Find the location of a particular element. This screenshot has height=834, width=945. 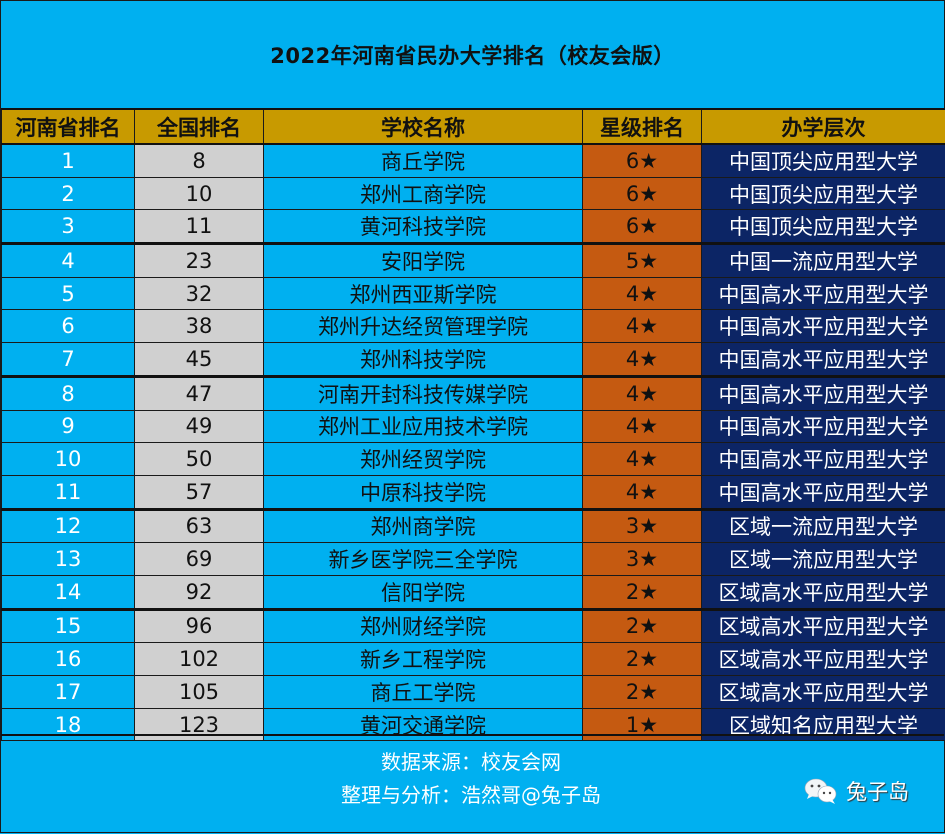

school-name-cell: 商丘学院 is located at coordinates (423, 160).